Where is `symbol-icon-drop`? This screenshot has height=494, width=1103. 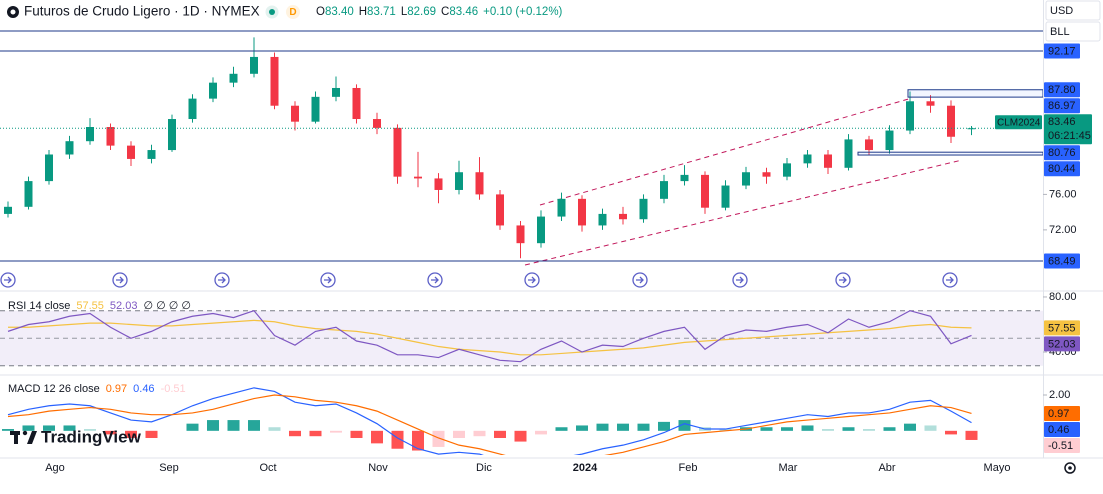
symbol-icon-drop is located at coordinates (13, 12).